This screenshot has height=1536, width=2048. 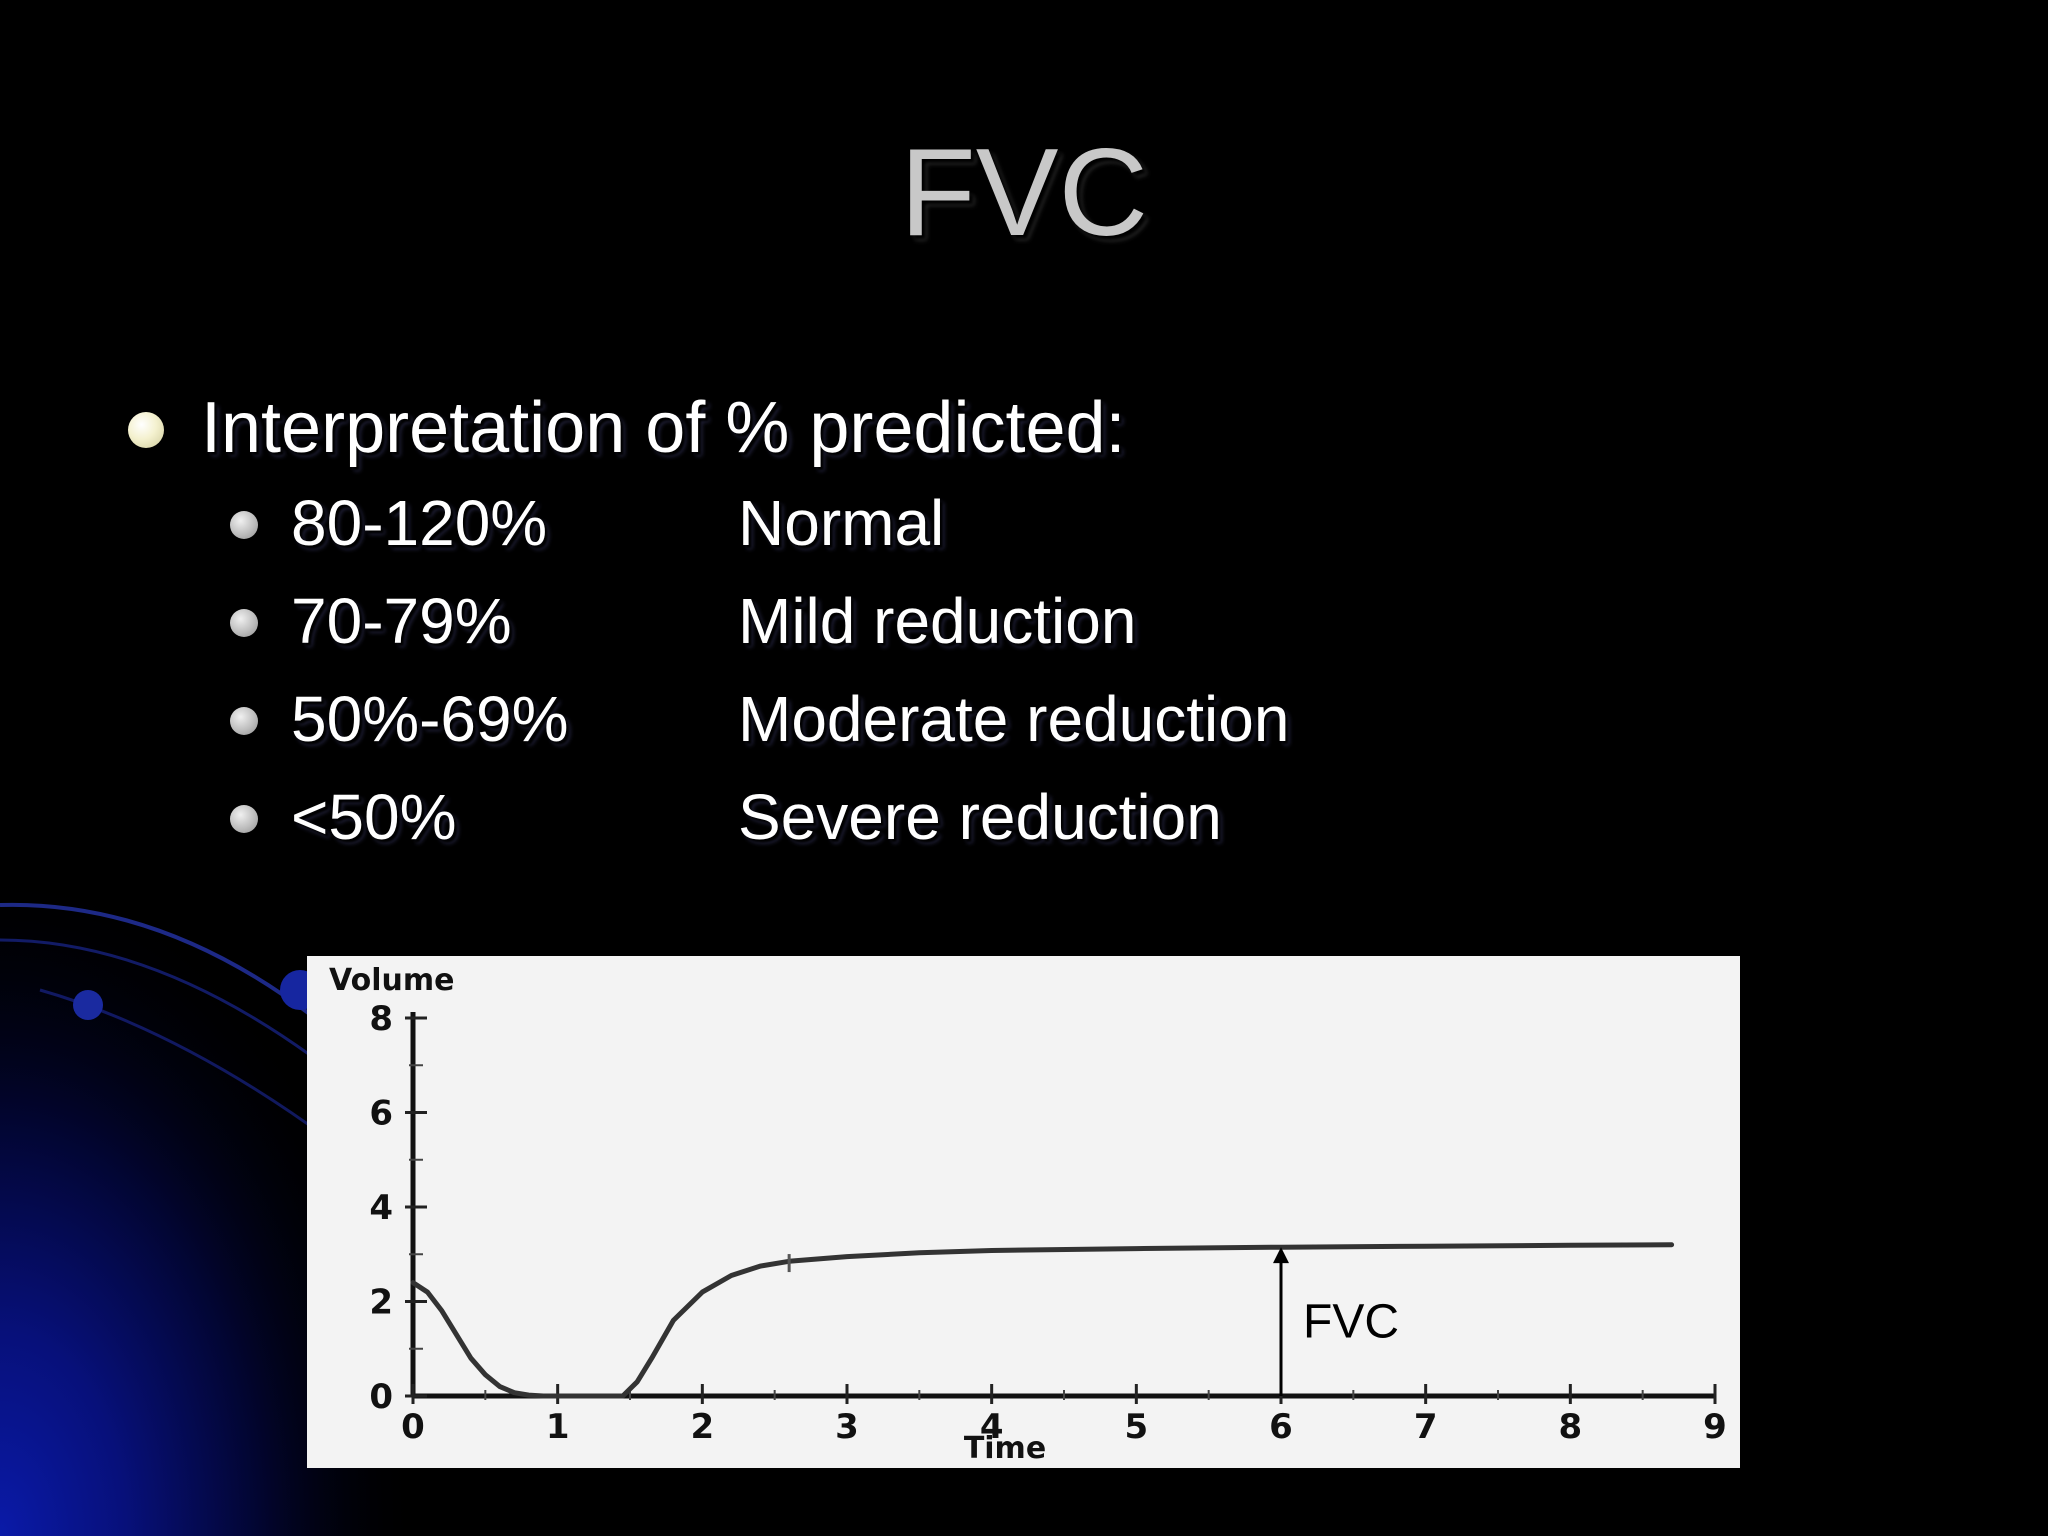 I want to click on y-tick-label: 4, so click(x=381, y=1208).